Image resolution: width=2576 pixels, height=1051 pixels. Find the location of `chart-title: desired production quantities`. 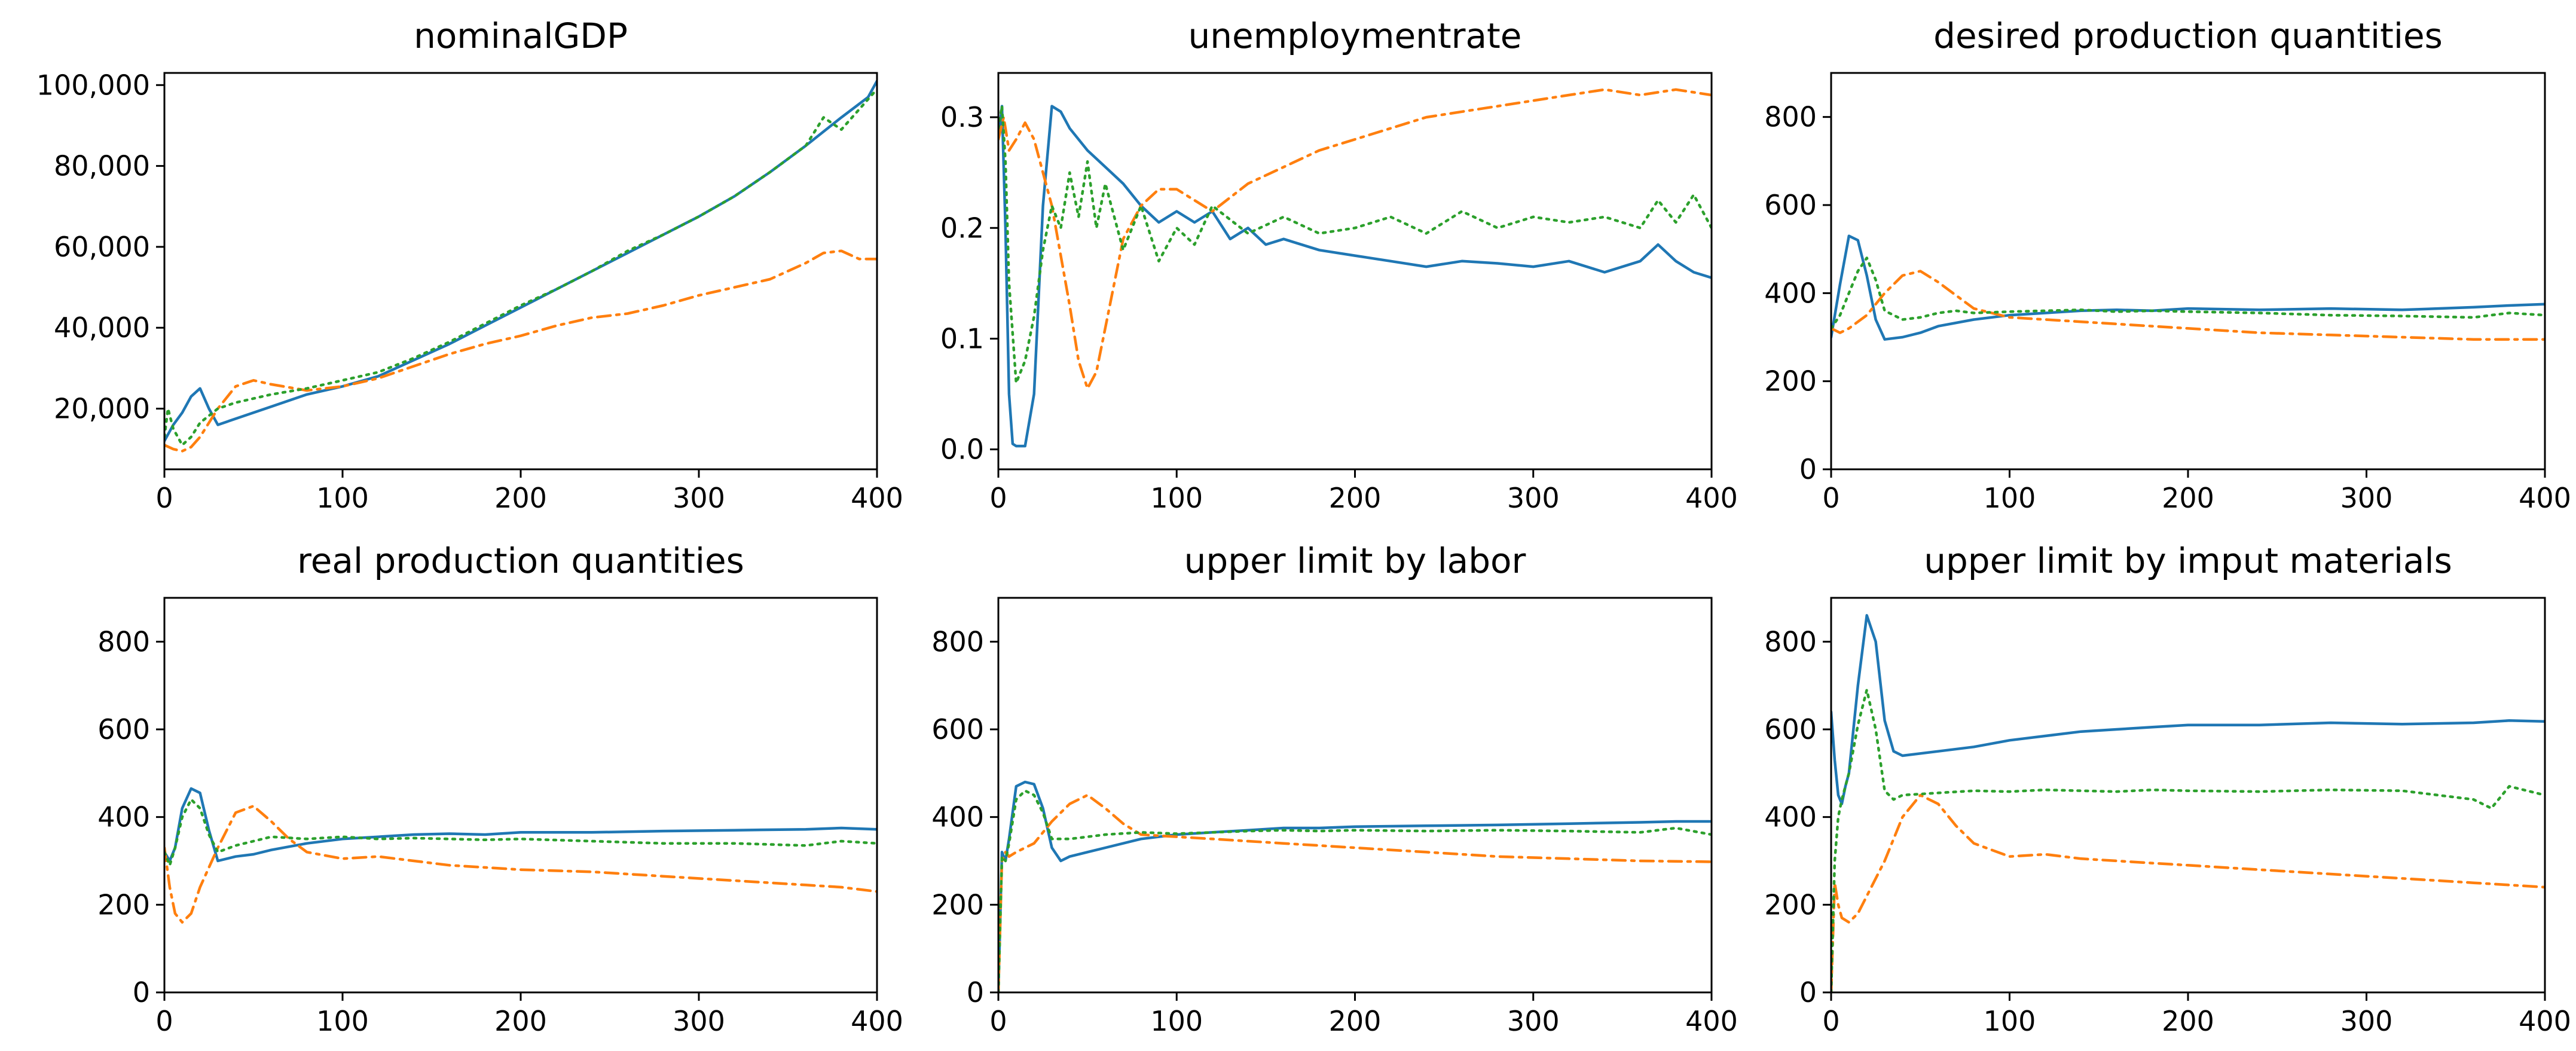

chart-title: desired production quantities is located at coordinates (2188, 36).